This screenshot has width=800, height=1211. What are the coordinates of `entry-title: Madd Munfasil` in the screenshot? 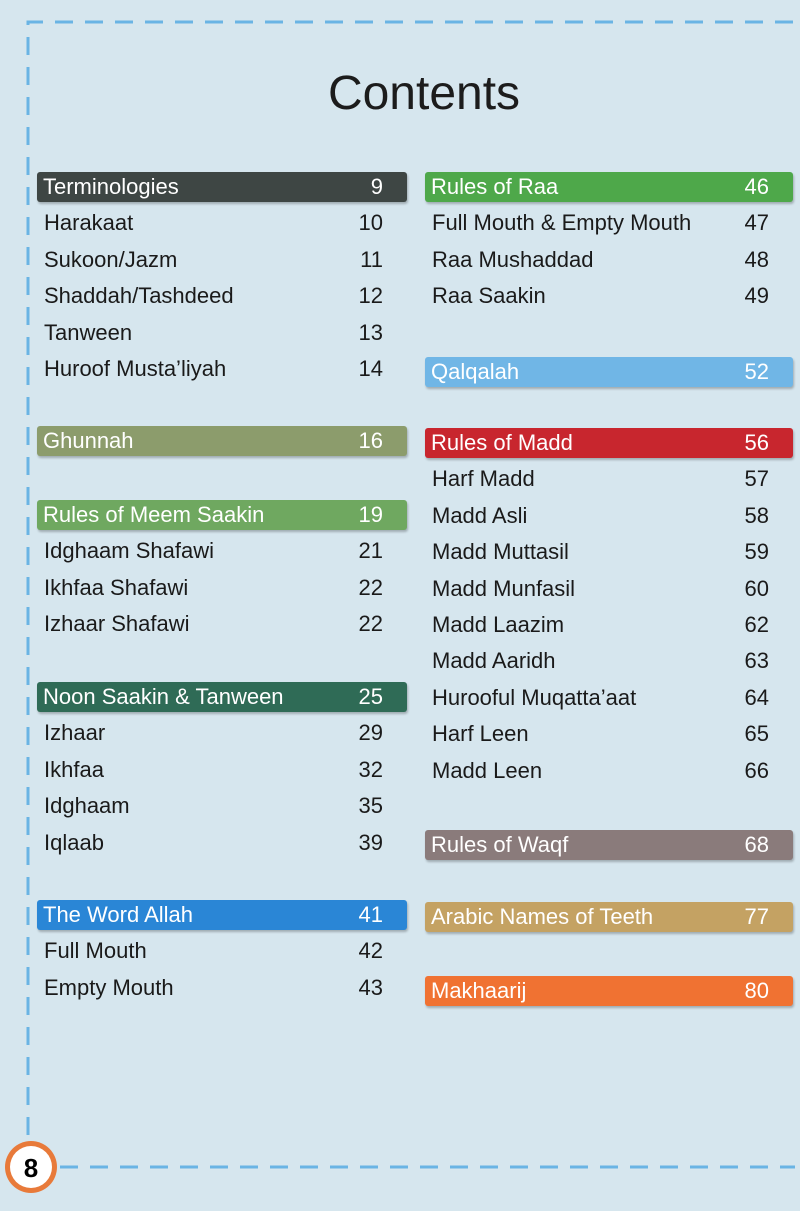 It's located at (504, 588).